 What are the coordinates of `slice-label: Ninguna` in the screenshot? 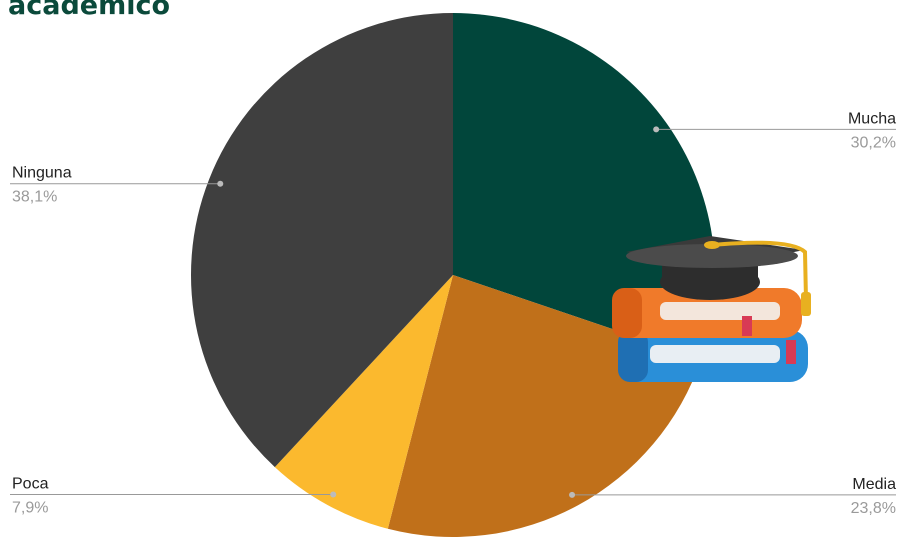 It's located at (42, 173).